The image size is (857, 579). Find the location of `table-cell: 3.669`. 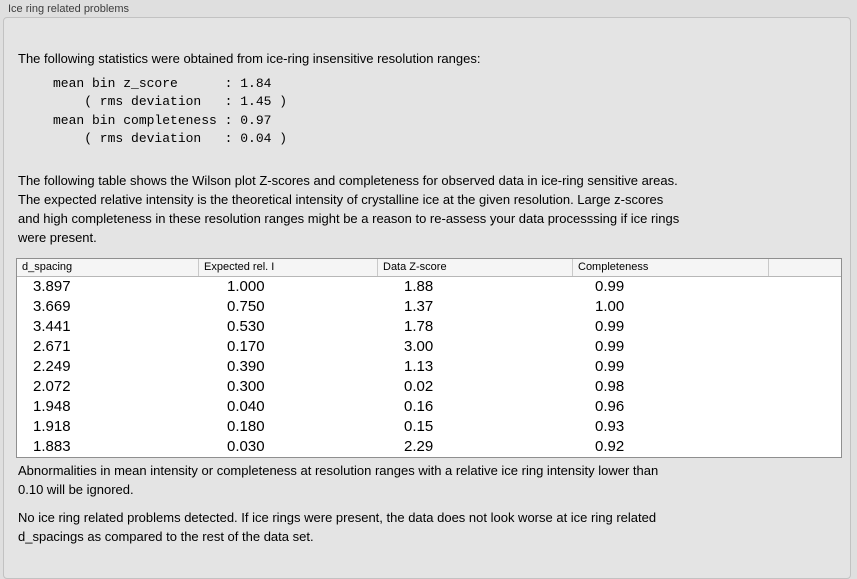

table-cell: 3.669 is located at coordinates (52, 306).